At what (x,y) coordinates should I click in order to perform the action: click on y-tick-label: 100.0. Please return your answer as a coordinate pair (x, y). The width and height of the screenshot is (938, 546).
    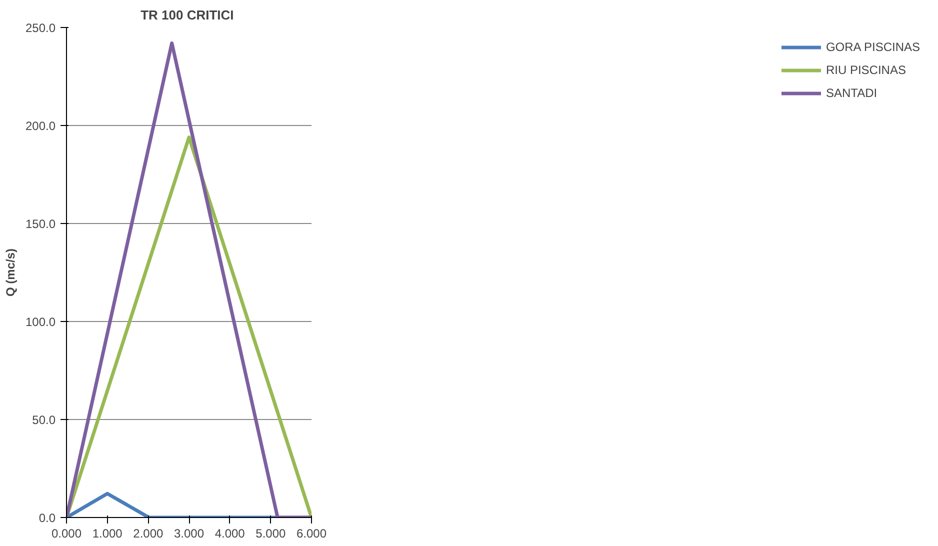
    Looking at the image, I should click on (40, 322).